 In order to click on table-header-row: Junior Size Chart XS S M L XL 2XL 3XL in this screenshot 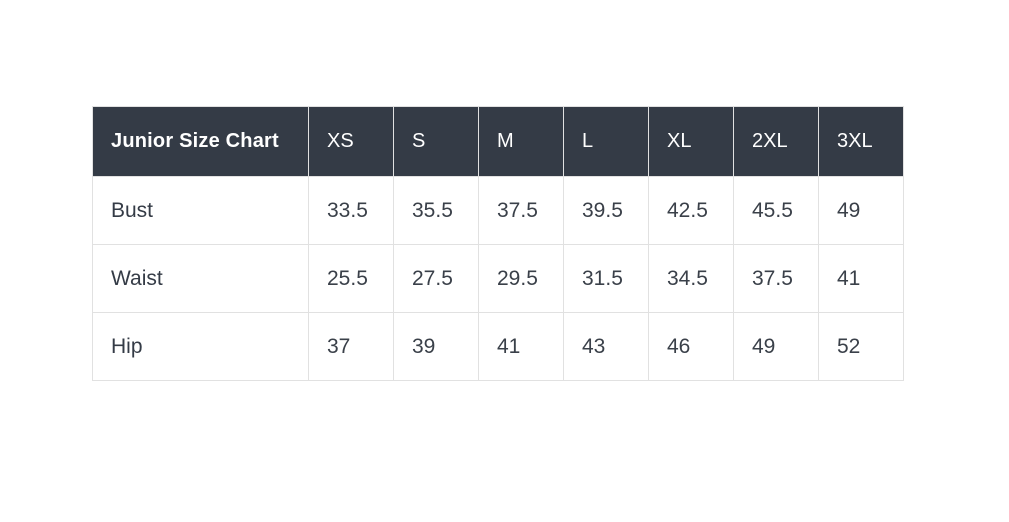, I will do `click(498, 141)`.